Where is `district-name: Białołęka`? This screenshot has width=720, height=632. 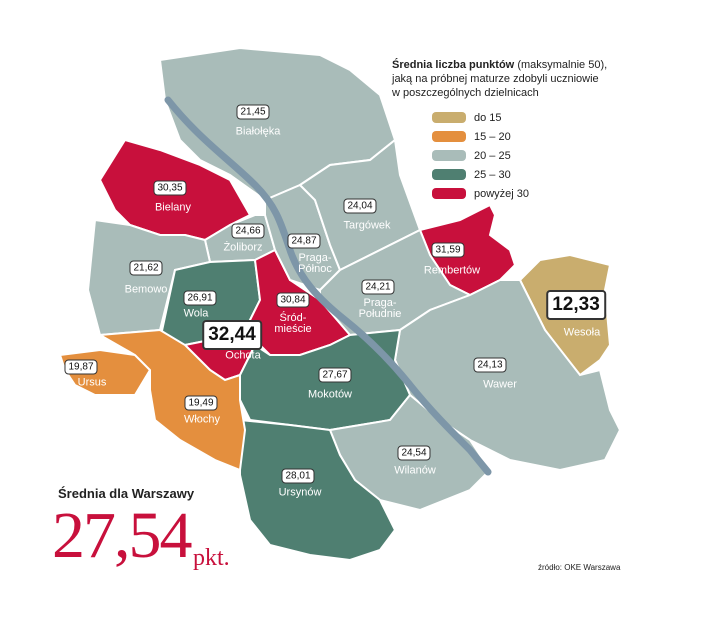
district-name: Białołęka is located at coordinates (258, 131).